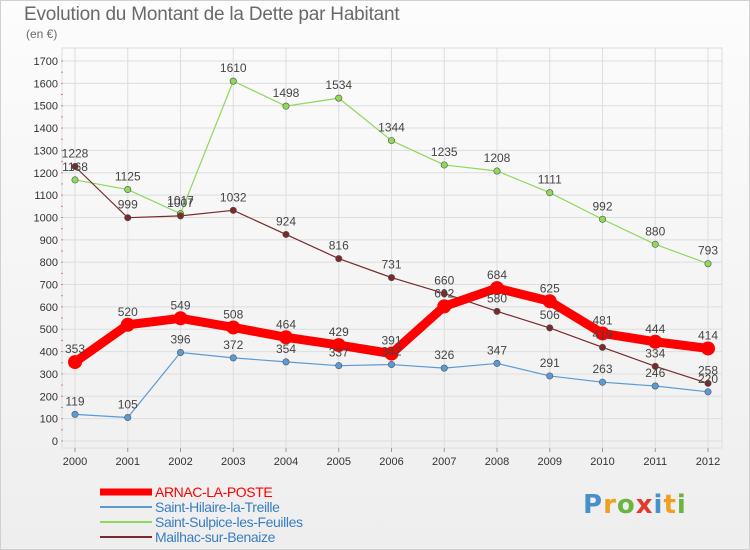  I want to click on data-label: 1125, so click(128, 177).